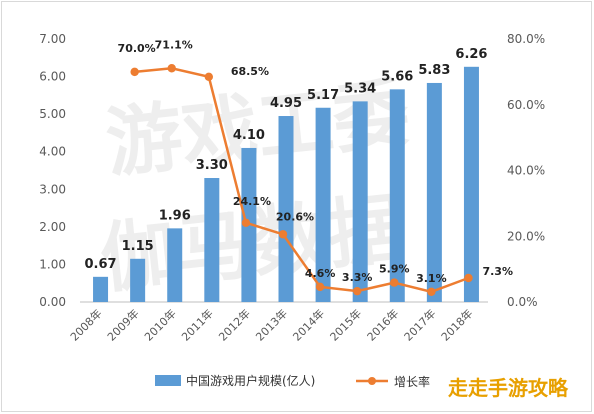 The width and height of the screenshot is (594, 414). Describe the element at coordinates (323, 95) in the screenshot. I see `bar-value-label: 5.17` at that location.